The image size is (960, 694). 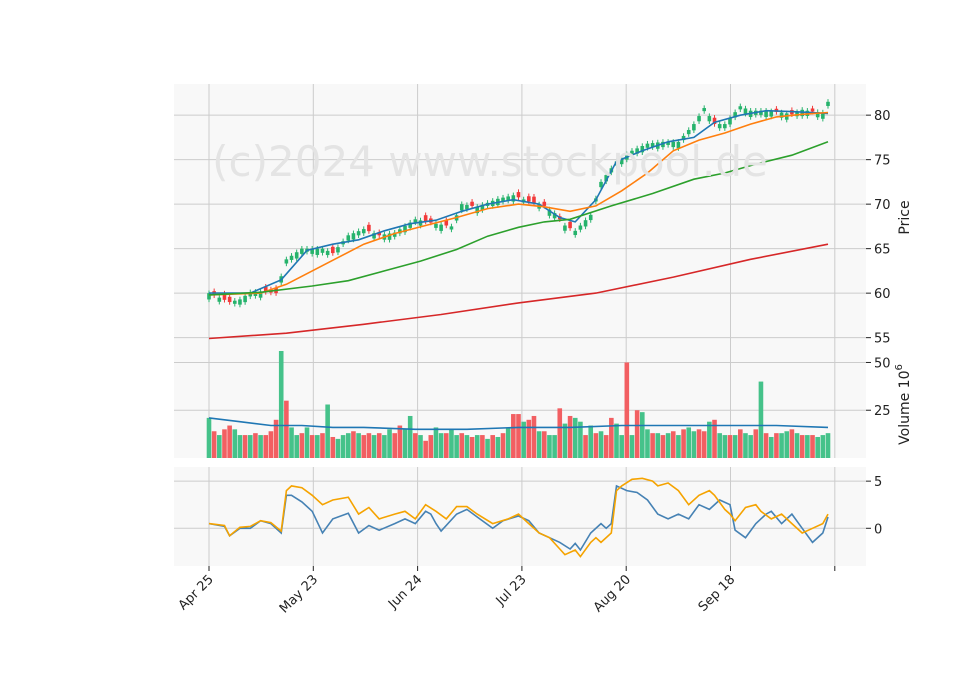 I want to click on moving-average-line, so click(x=518, y=291).